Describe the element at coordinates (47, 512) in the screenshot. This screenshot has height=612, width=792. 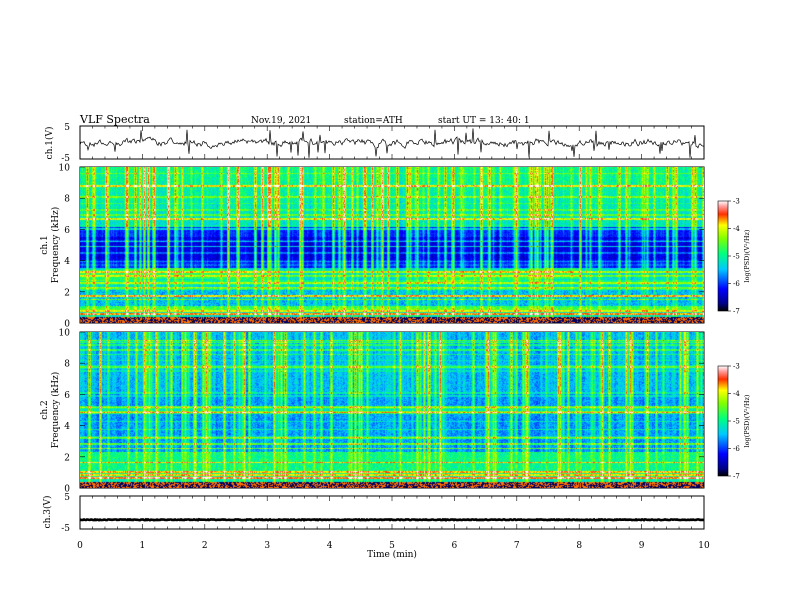
I see `ch3-waveform-ylabel: ch.3(V)` at that location.